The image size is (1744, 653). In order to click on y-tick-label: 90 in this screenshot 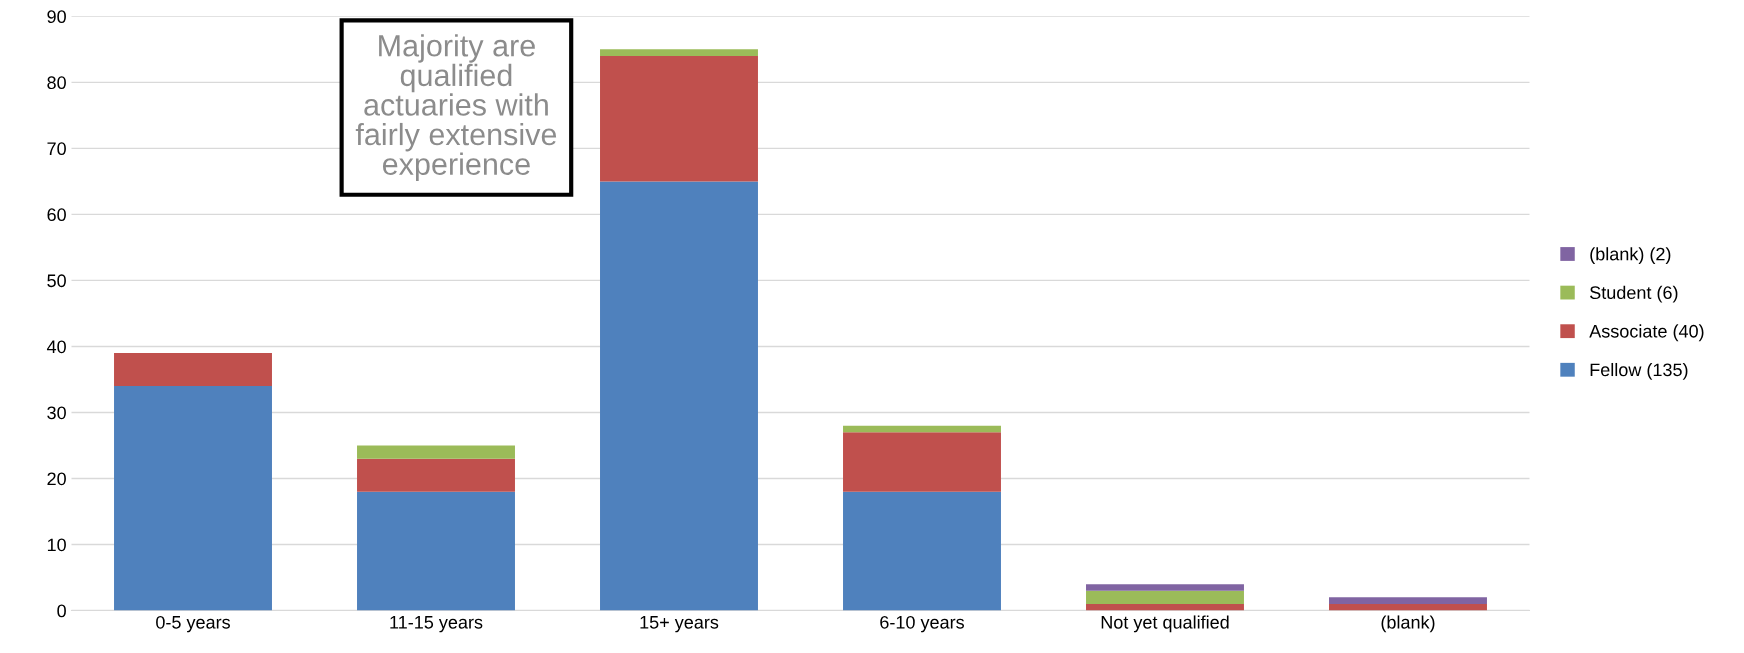, I will do `click(56, 17)`.